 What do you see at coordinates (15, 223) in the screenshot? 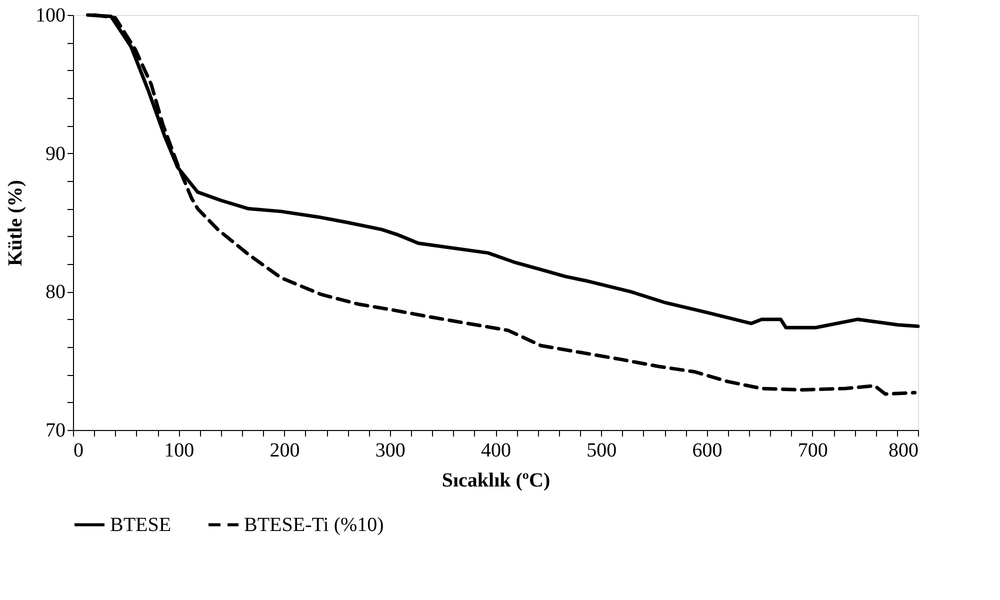
I see `y-axis-title: Kütle (%)` at bounding box center [15, 223].